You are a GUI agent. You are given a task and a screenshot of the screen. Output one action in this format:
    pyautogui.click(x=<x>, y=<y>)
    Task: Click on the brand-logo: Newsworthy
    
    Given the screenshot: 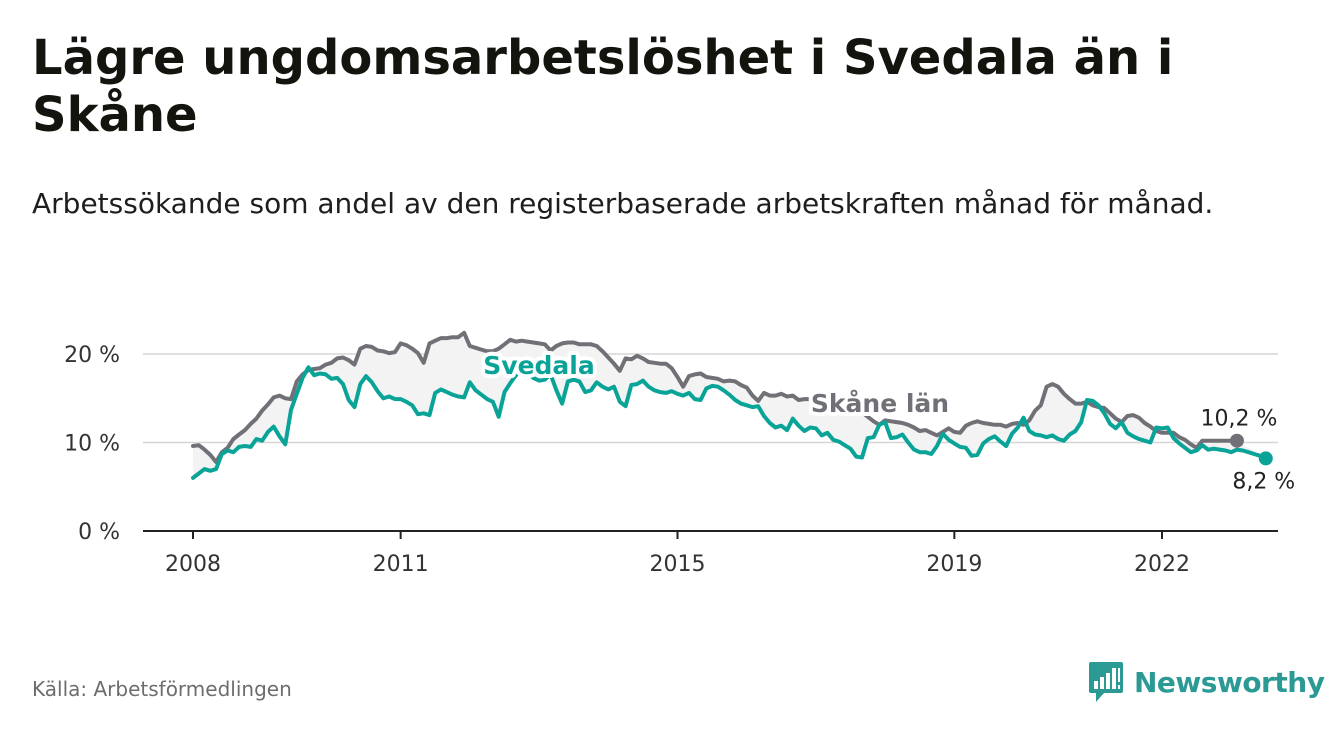 What is the action you would take?
    pyautogui.click(x=1206, y=682)
    